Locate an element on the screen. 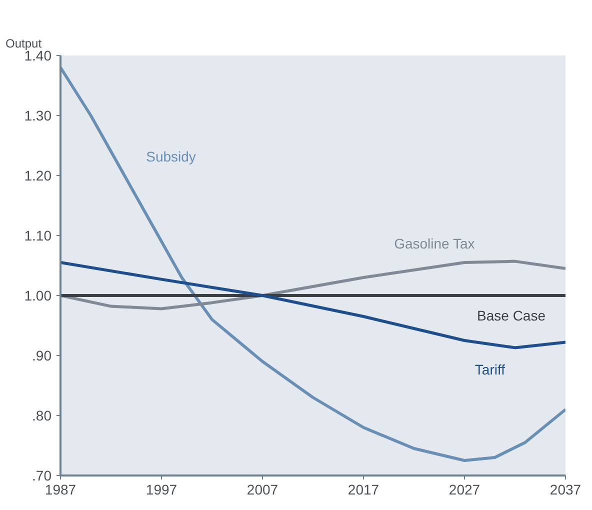  y-tick-label: 1.40 is located at coordinates (38, 56).